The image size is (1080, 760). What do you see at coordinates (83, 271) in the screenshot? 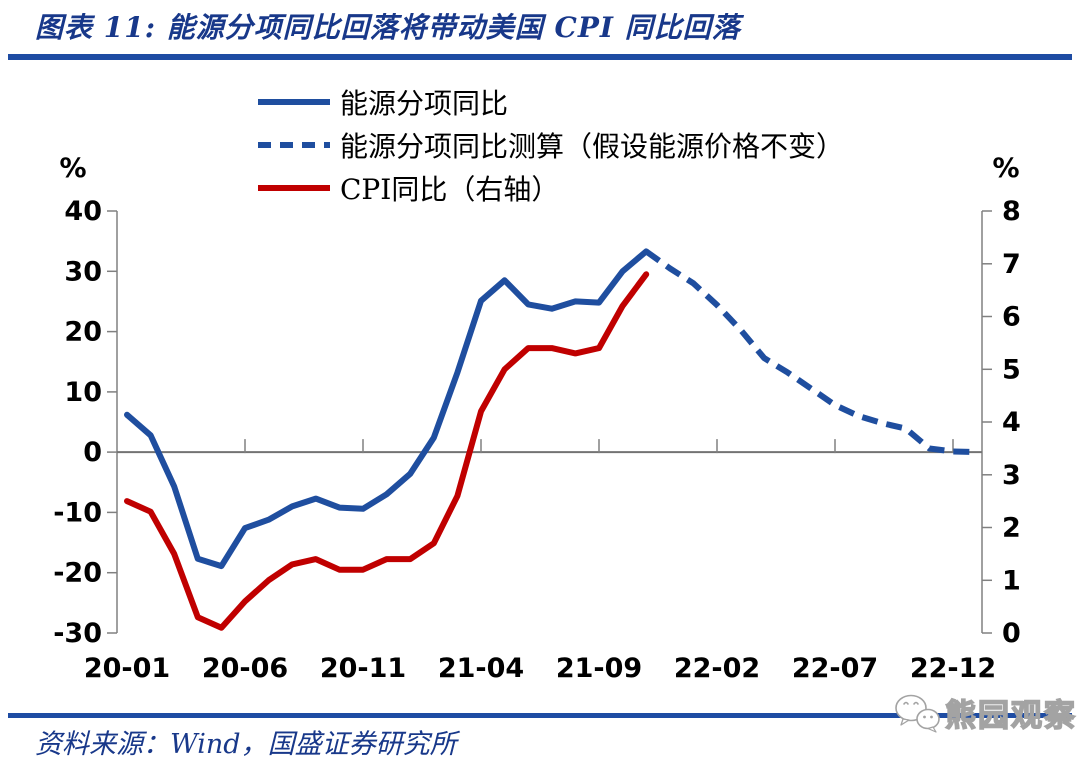
I see `svg-text: 30` at bounding box center [83, 271].